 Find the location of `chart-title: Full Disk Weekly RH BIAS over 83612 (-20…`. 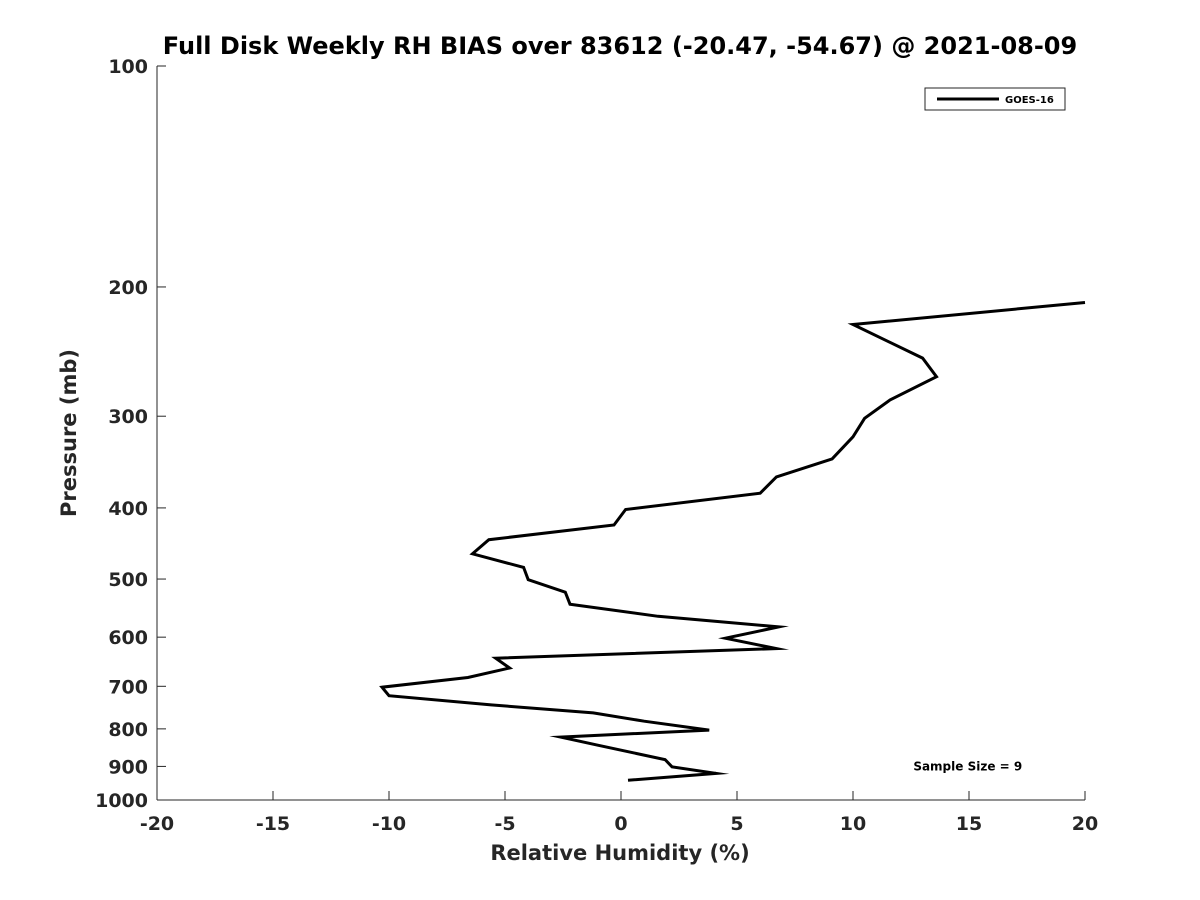

chart-title: Full Disk Weekly RH BIAS over 83612 (-20… is located at coordinates (620, 46).